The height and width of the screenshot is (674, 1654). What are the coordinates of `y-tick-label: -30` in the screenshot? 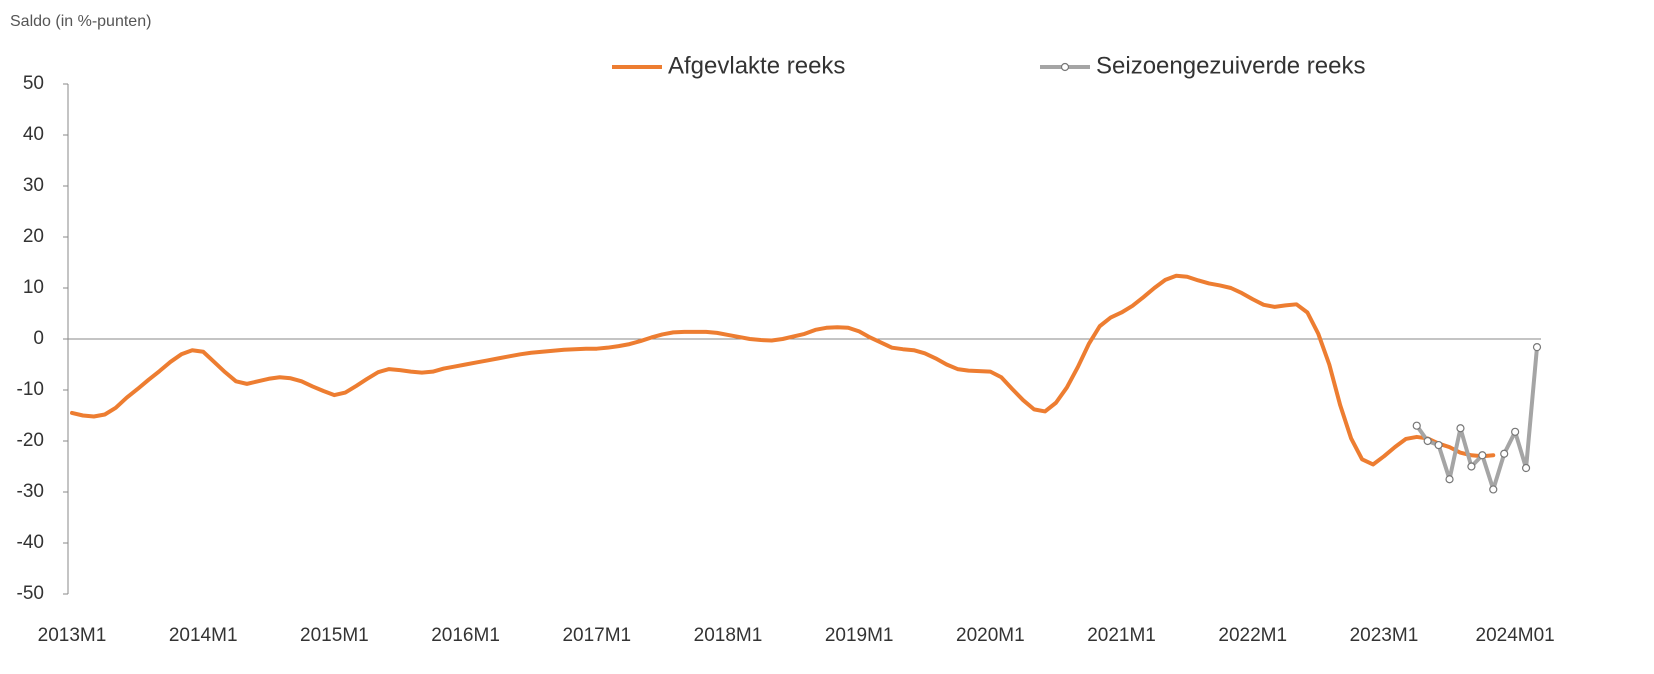 It's located at (30, 491).